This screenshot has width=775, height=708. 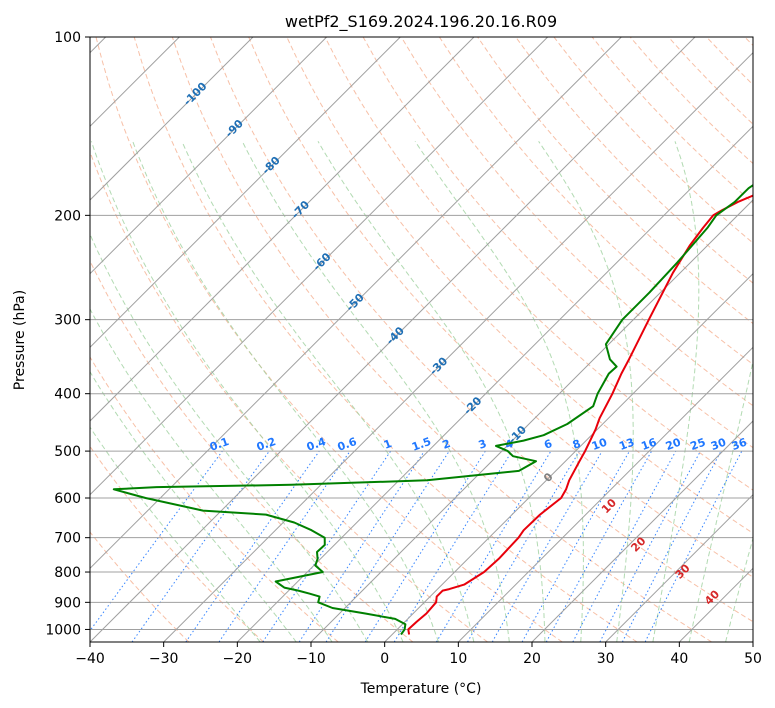 I want to click on mixing-ratio-label: 0.6, so click(x=347, y=444).